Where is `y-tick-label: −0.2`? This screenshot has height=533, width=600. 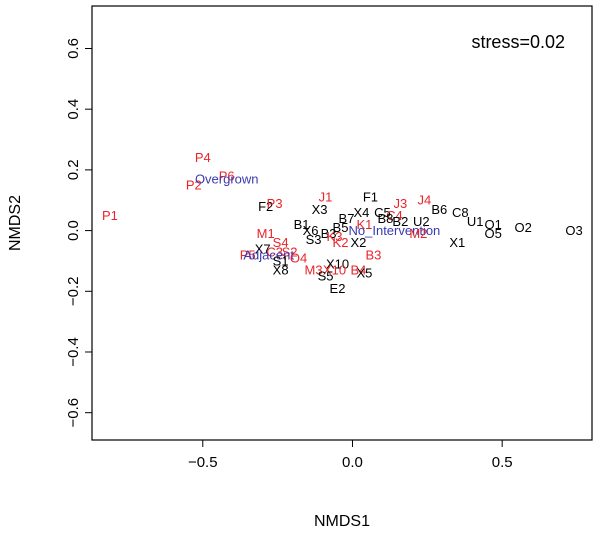 y-tick-label: −0.2 is located at coordinates (73, 291).